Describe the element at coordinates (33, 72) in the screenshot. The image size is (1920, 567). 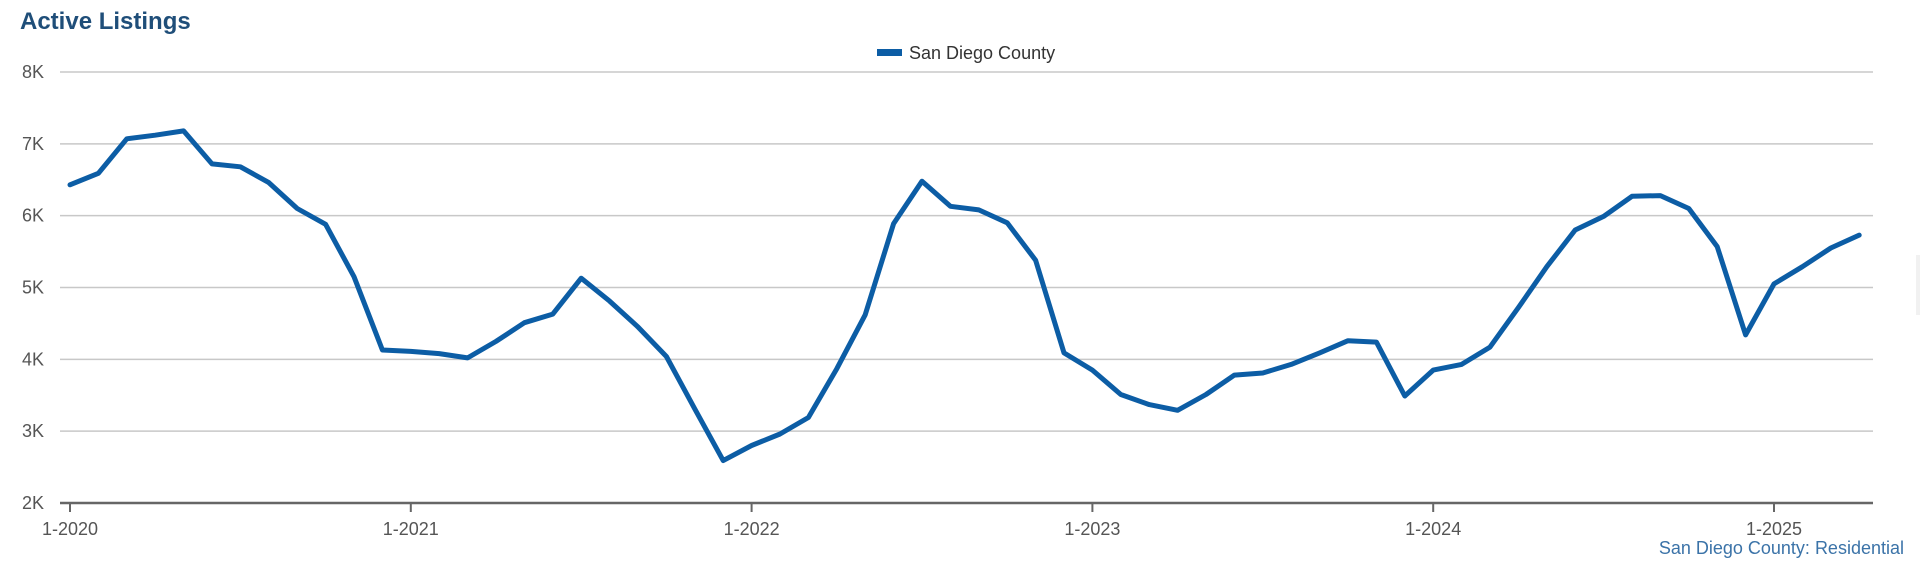
I see `y-tick-label: 8K` at that location.